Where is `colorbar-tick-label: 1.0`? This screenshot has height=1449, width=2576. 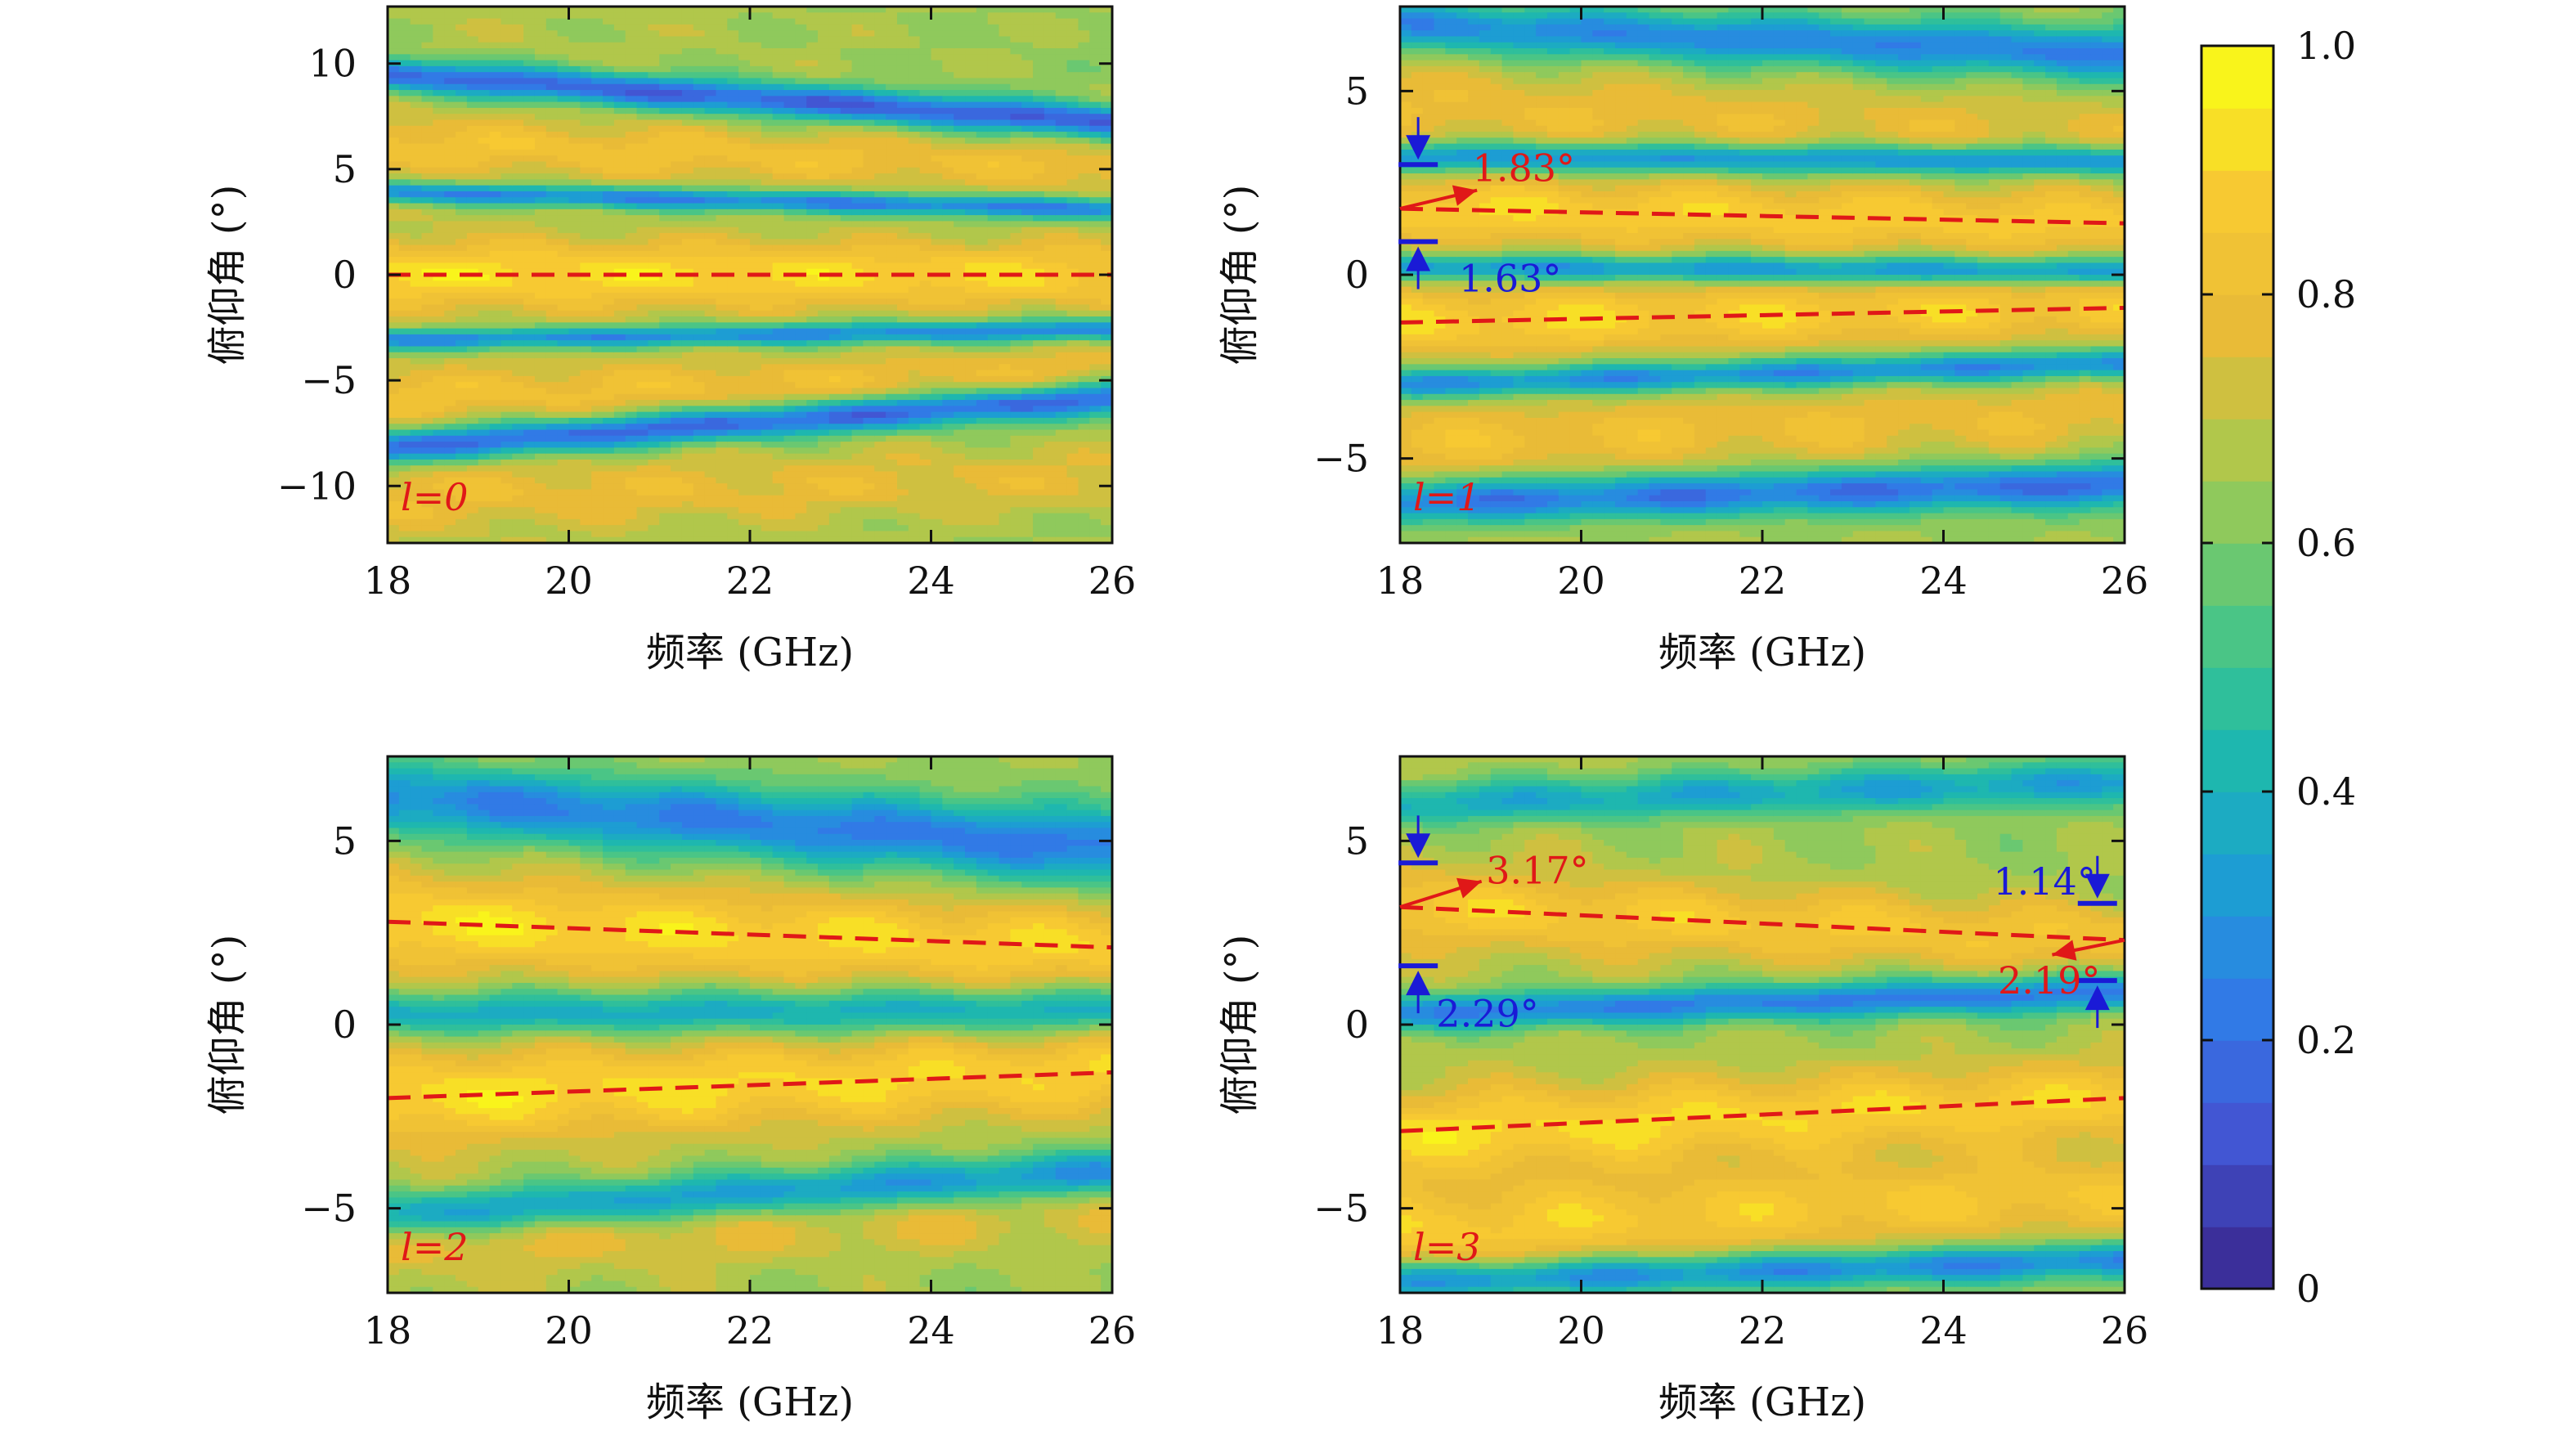 colorbar-tick-label: 1.0 is located at coordinates (2326, 46).